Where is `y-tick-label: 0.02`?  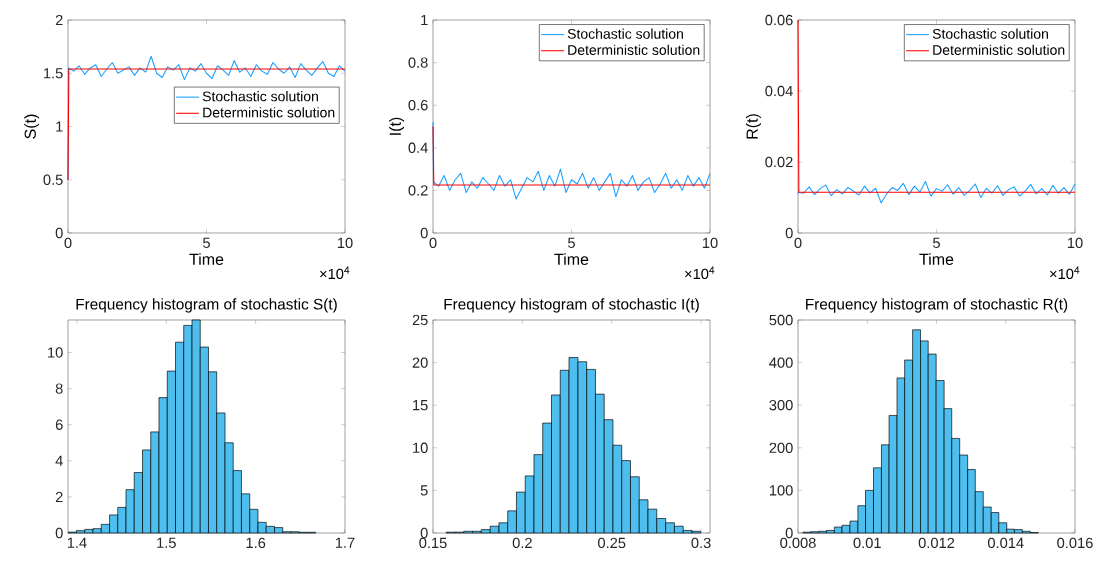
y-tick-label: 0.02 is located at coordinates (779, 162).